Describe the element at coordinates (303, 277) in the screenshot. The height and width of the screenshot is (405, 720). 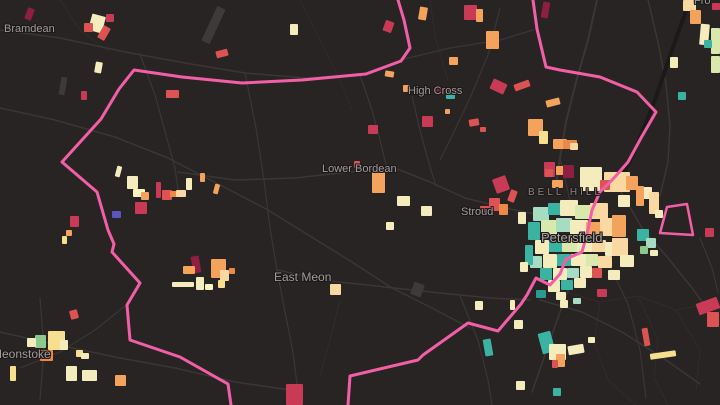
I see `place-label-east-meon: East Meon` at that location.